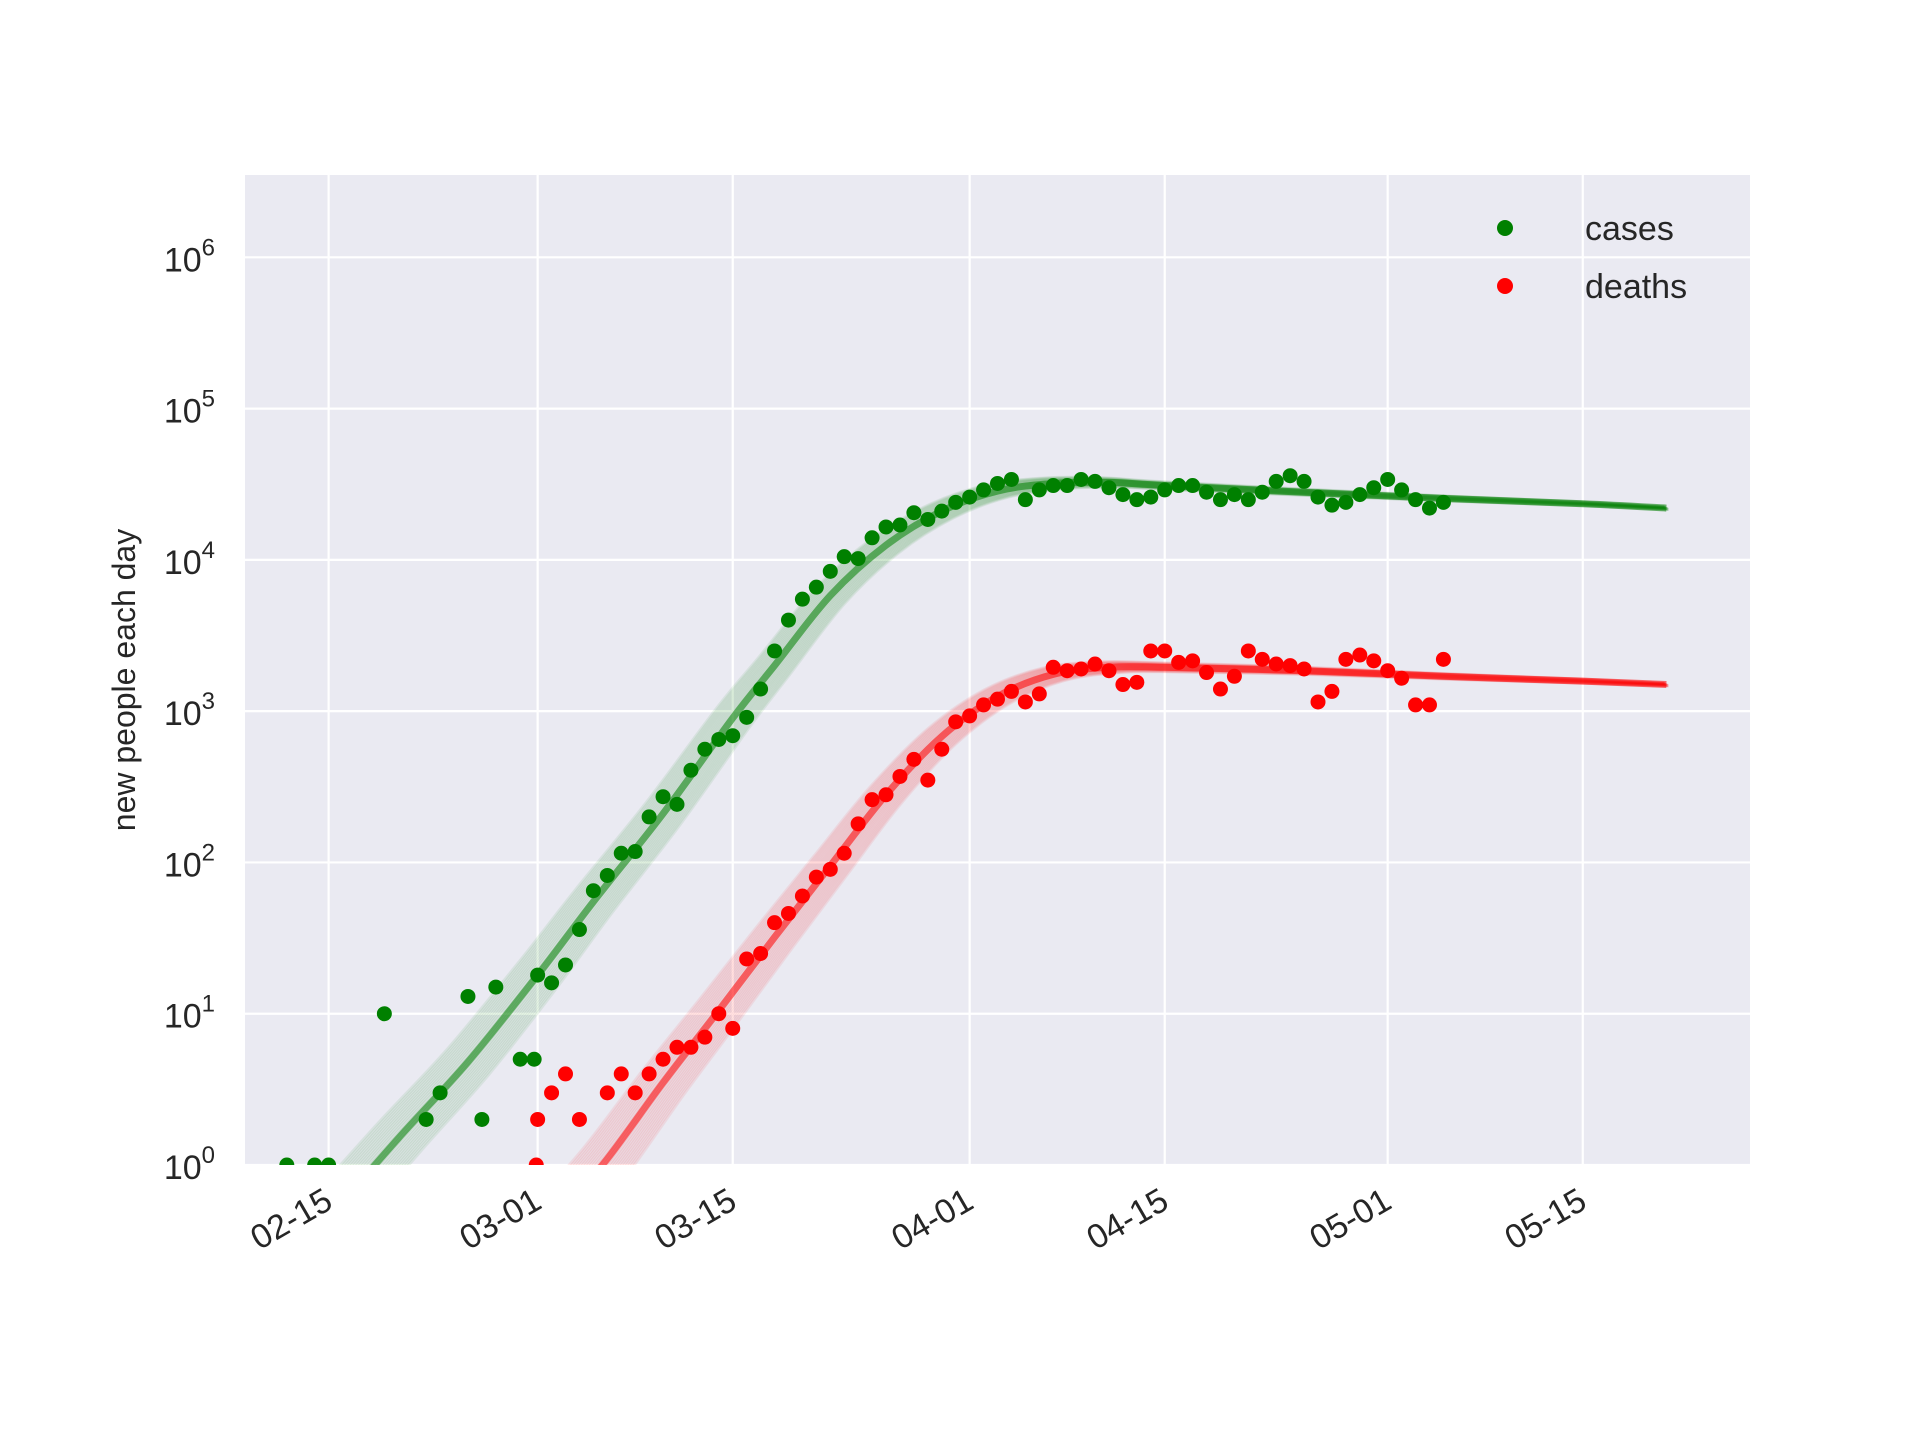 The height and width of the screenshot is (1440, 1920). What do you see at coordinates (932, 1219) in the screenshot?
I see `x-tick-label: 04-01` at bounding box center [932, 1219].